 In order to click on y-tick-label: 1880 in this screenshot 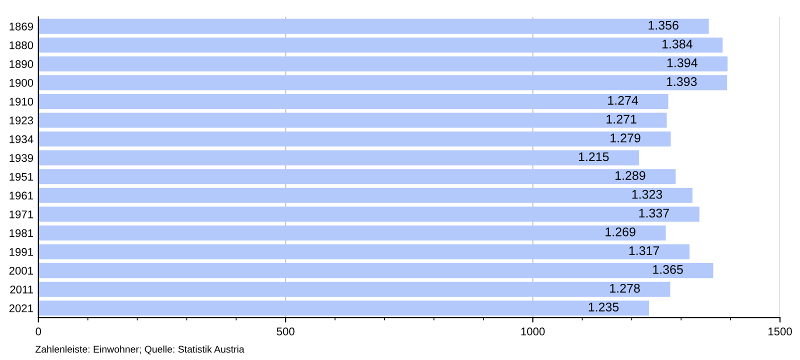, I will do `click(22, 45)`.